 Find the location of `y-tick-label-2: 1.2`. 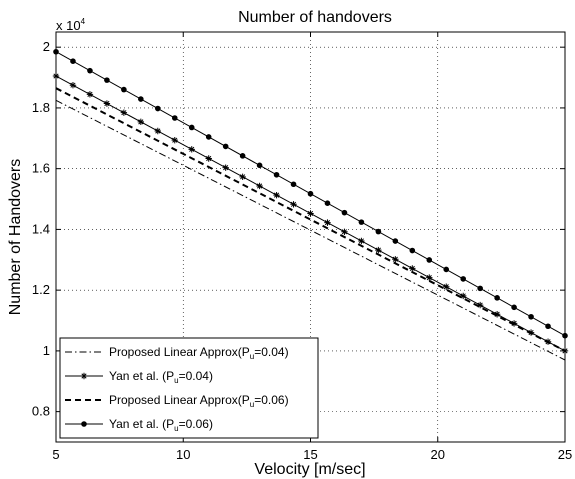

y-tick-label-2: 1.2 is located at coordinates (41, 289).